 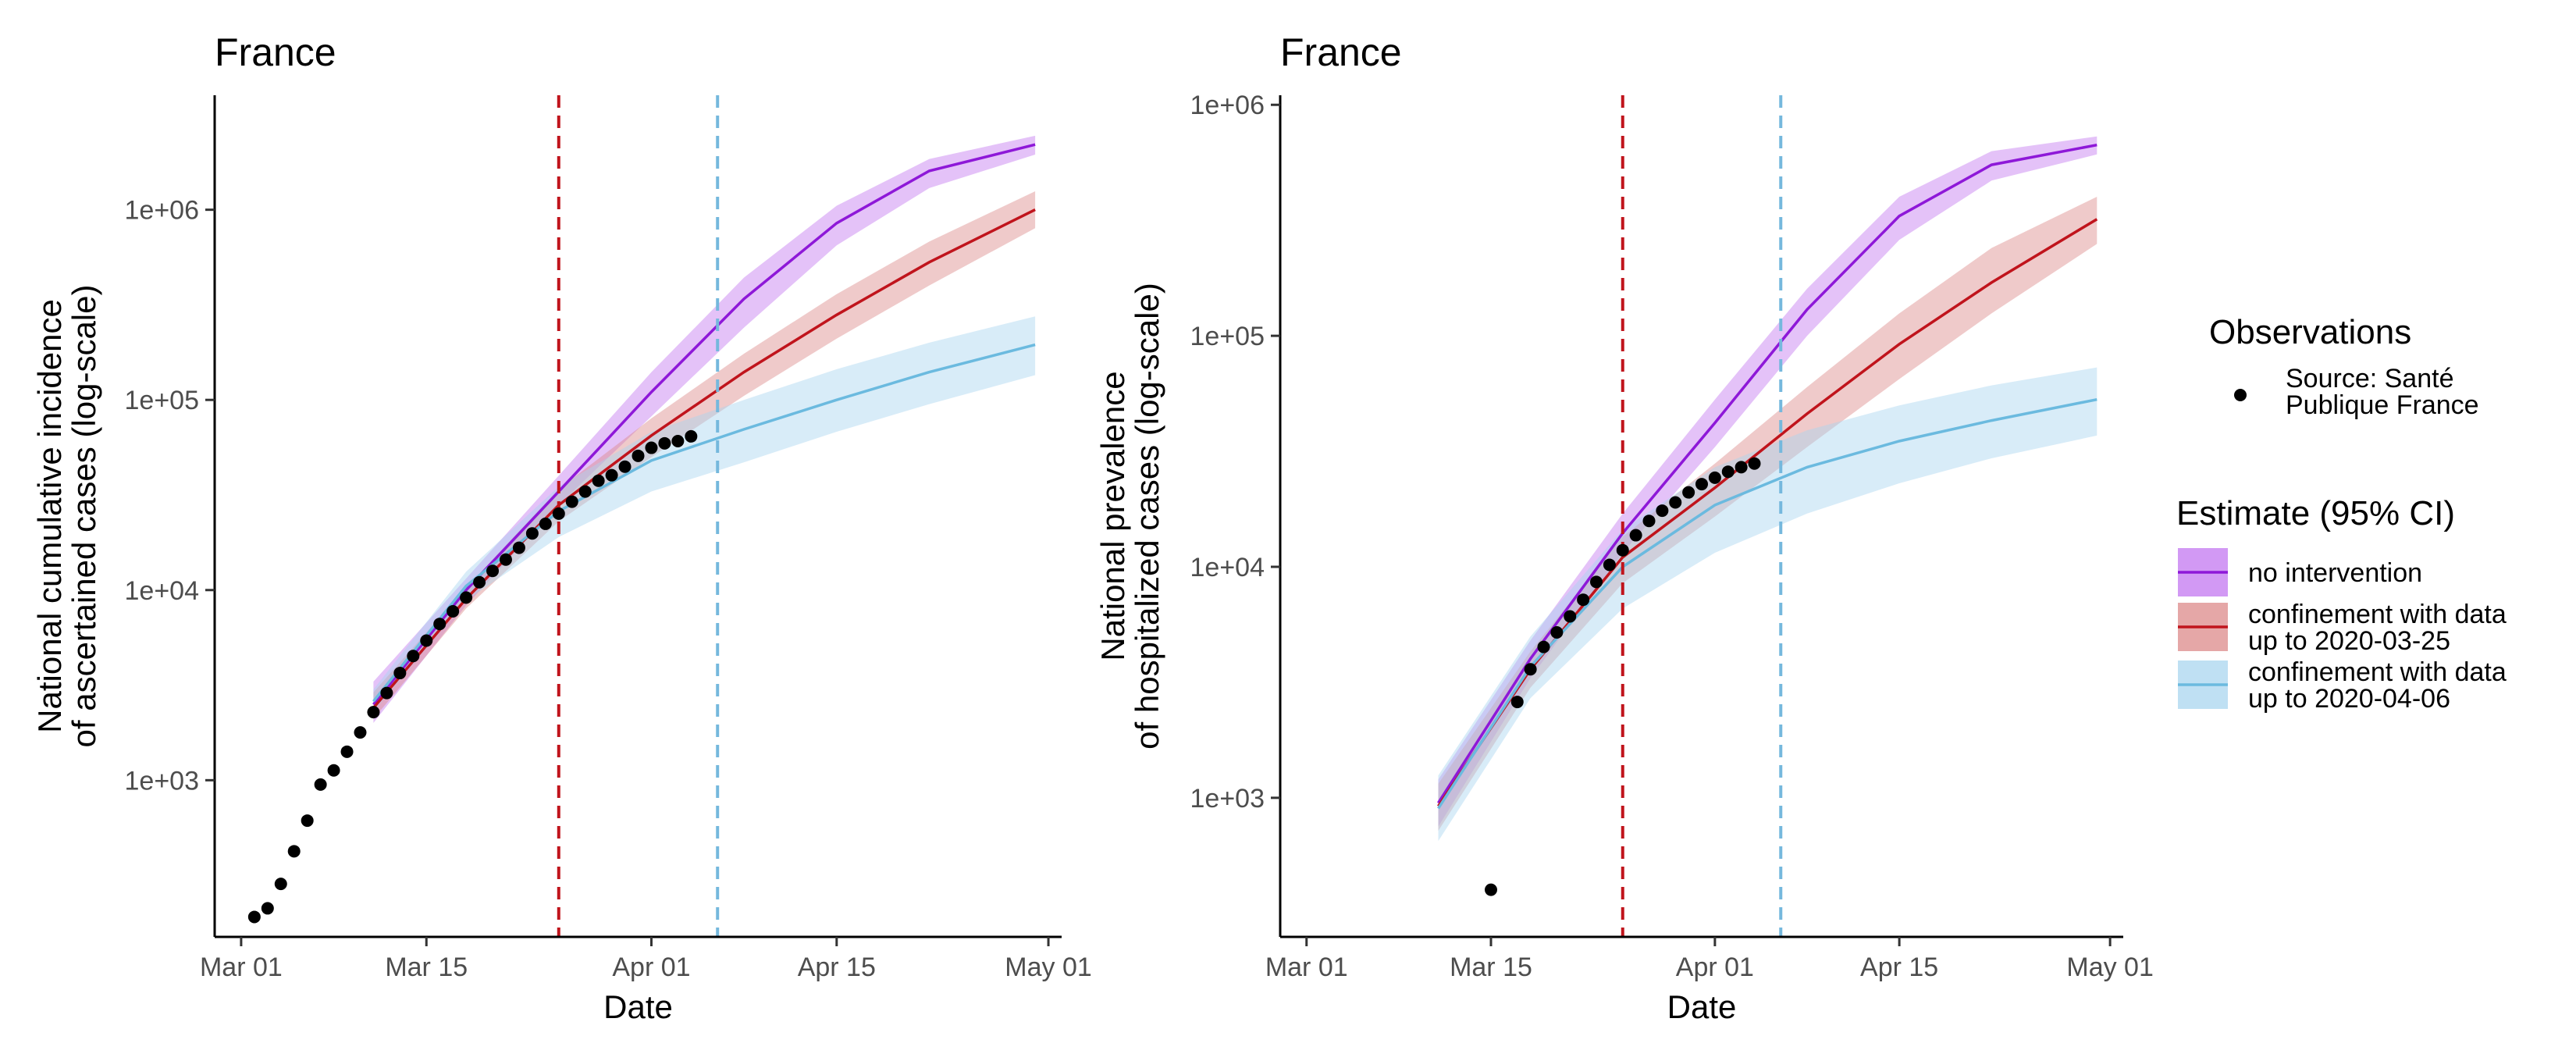 What do you see at coordinates (1112, 516) in the screenshot?
I see `y-axis-label: National prevalence` at bounding box center [1112, 516].